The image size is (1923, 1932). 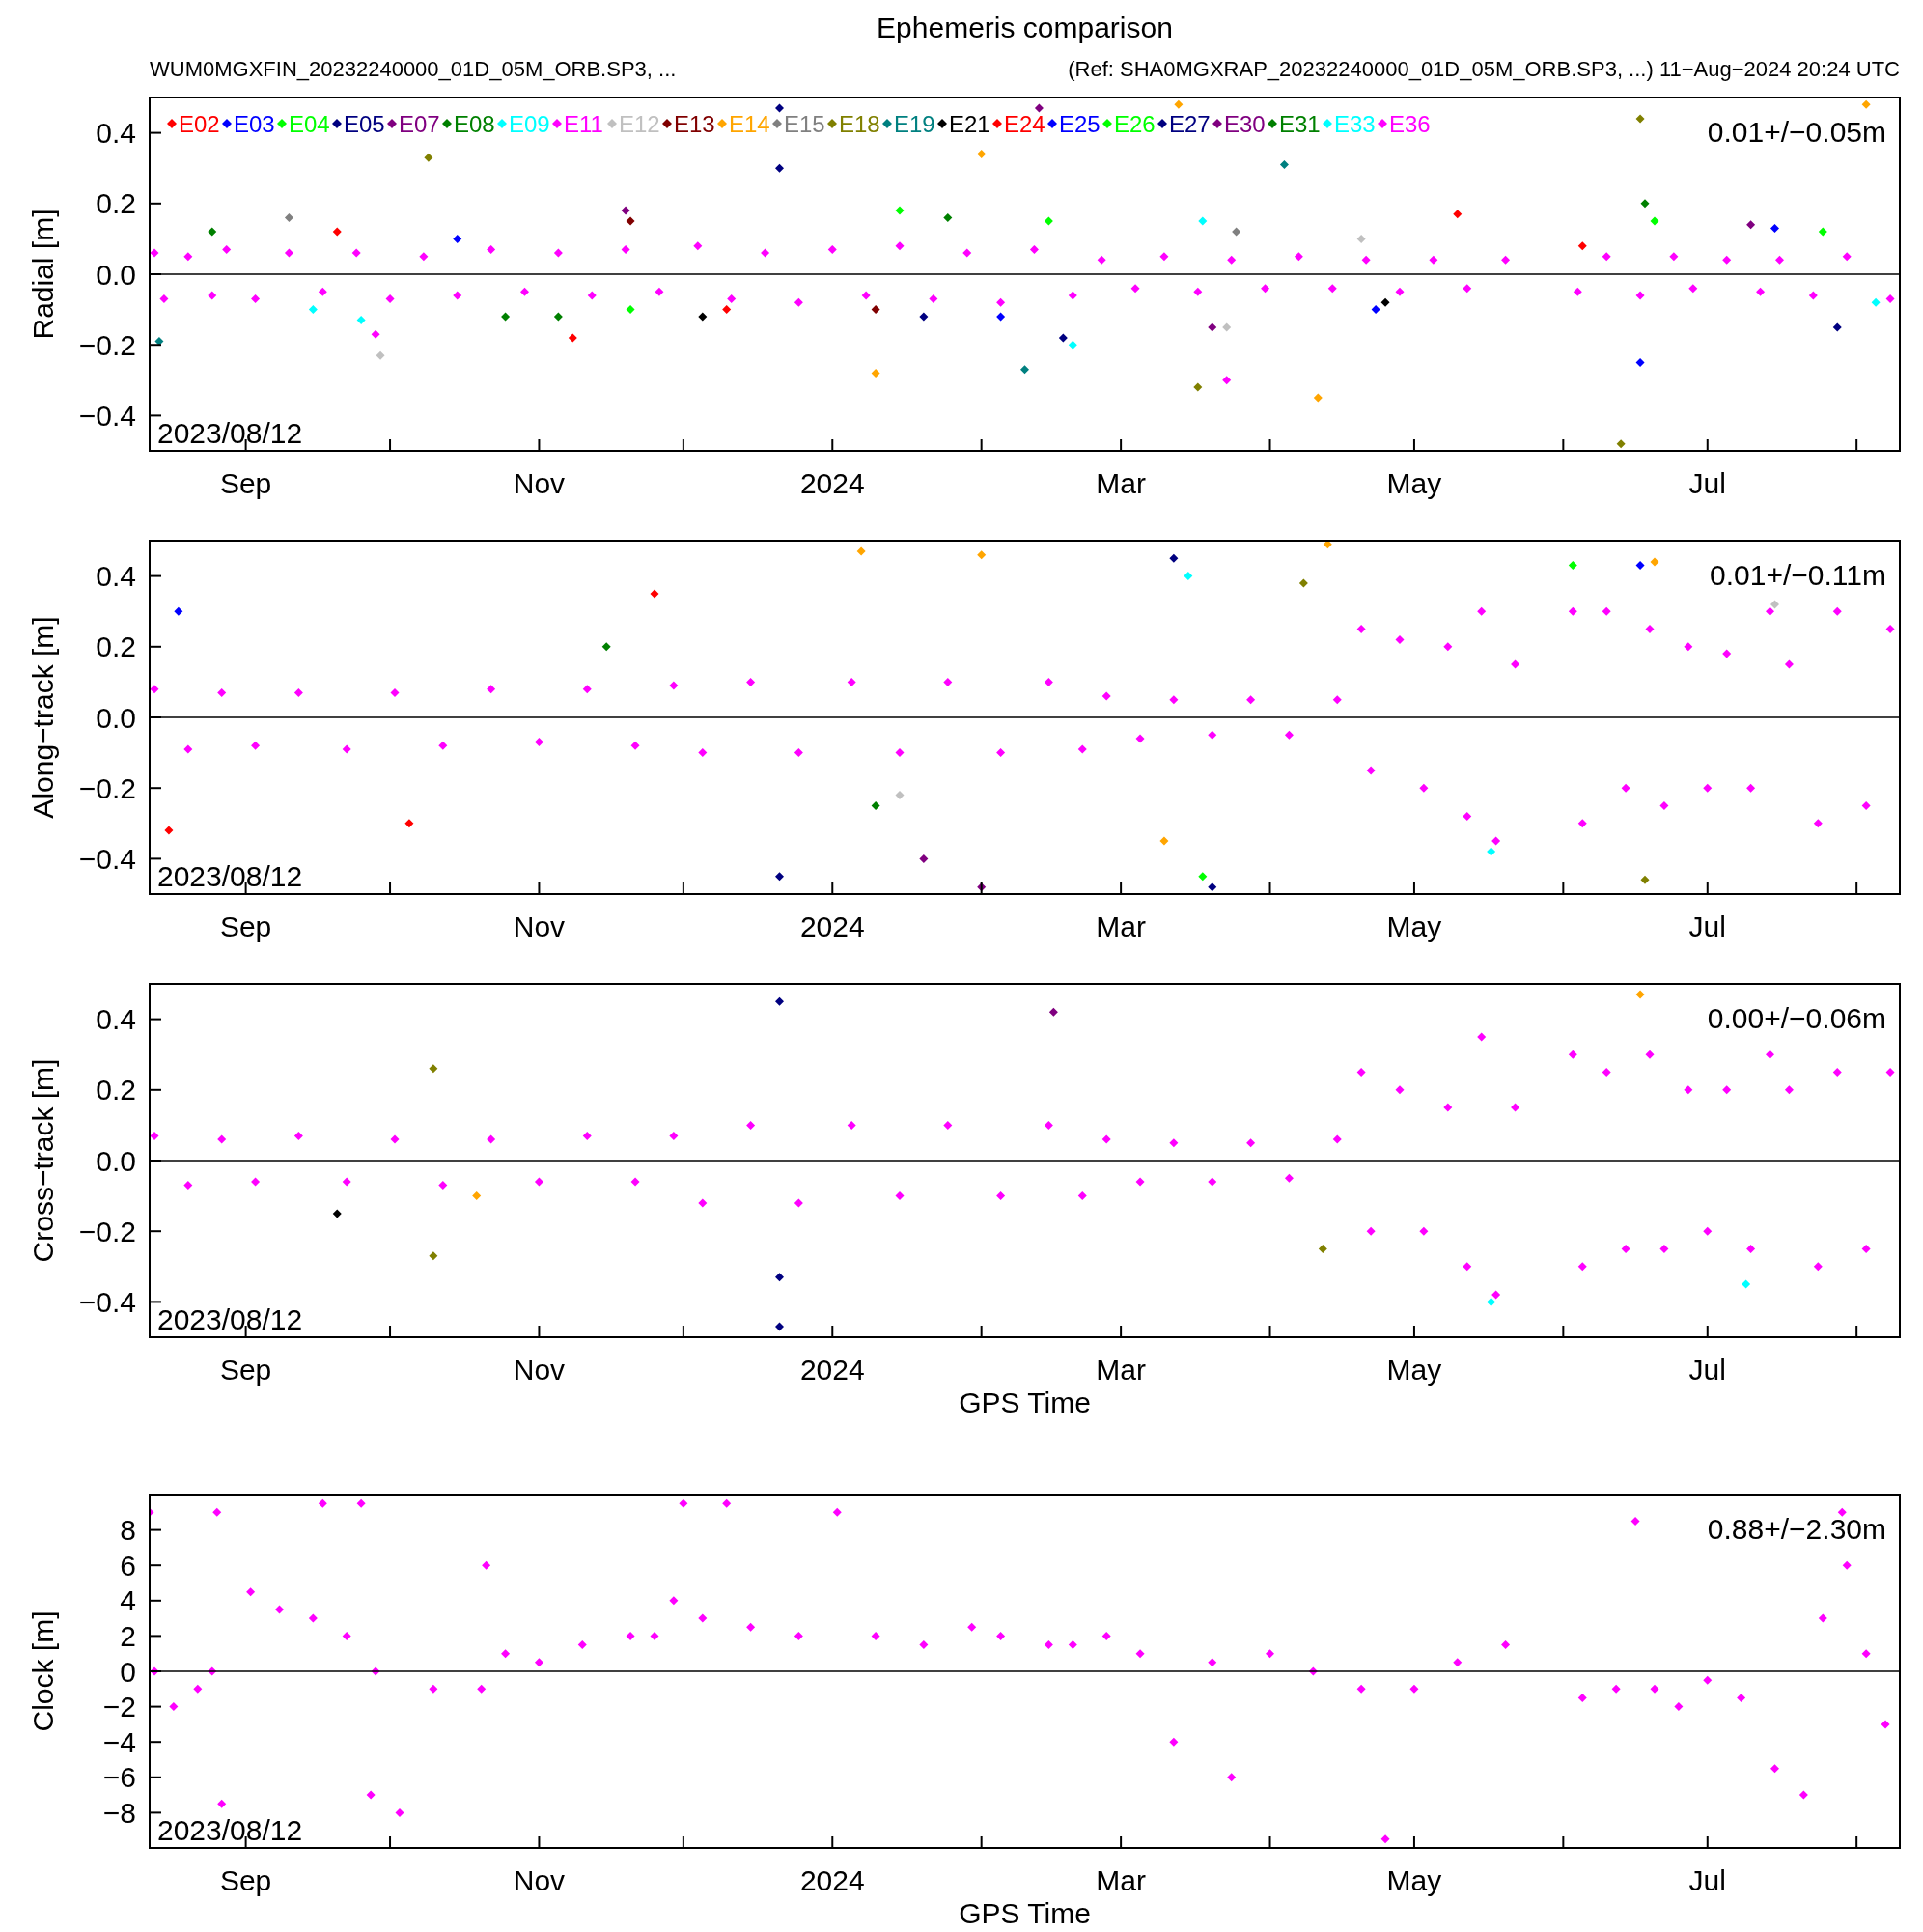 What do you see at coordinates (1797, 1529) in the screenshot?
I see `annotation: 0.88+/−2.30m` at bounding box center [1797, 1529].